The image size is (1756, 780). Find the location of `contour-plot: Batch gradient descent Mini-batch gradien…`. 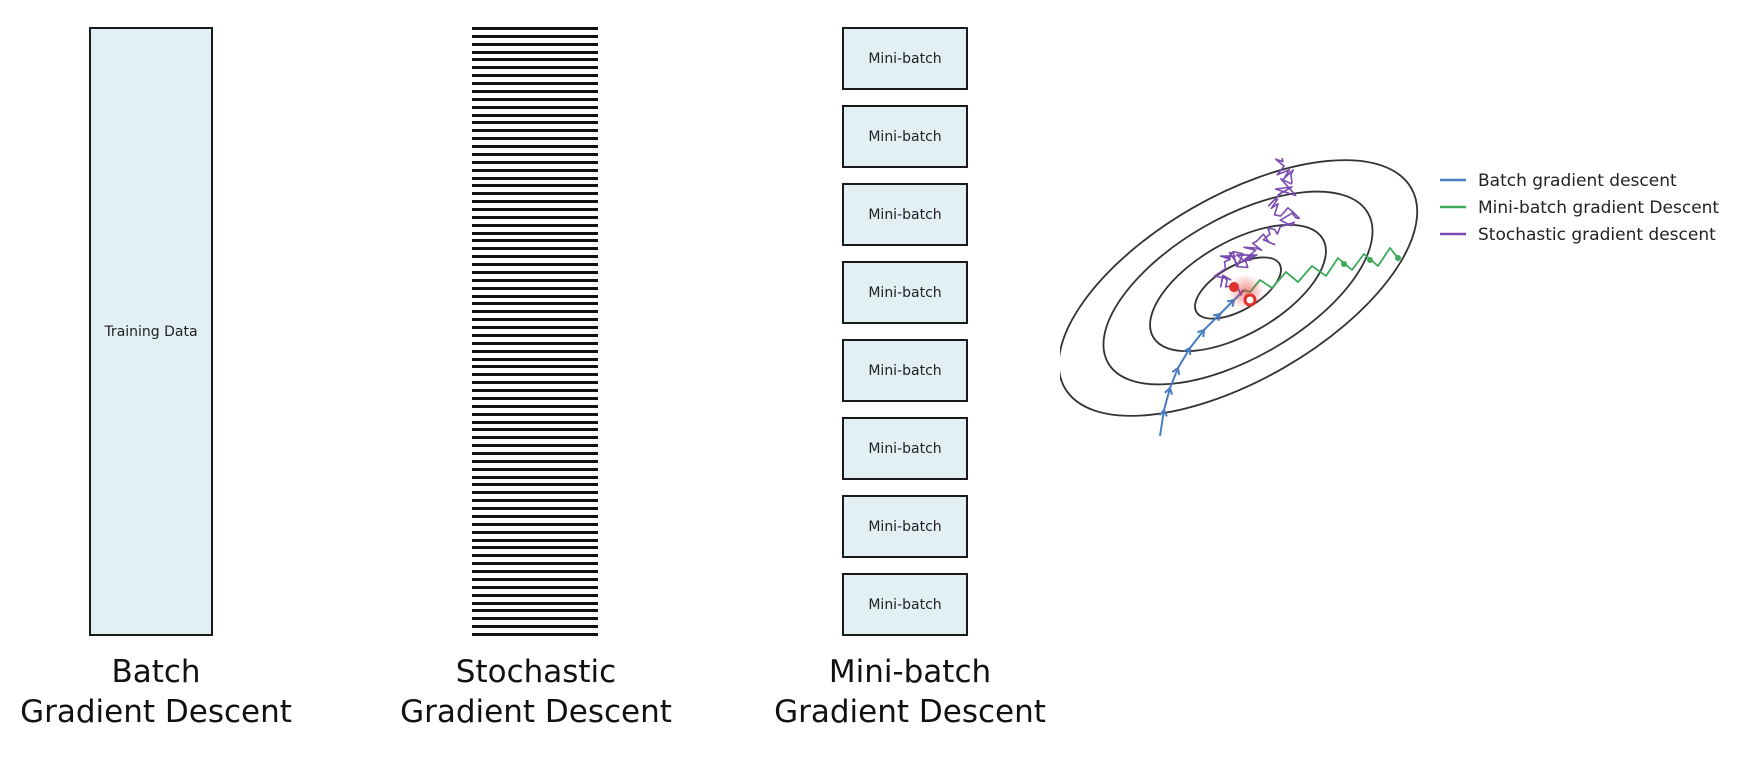

contour-plot: Batch gradient descent Mini-batch gradien… is located at coordinates (1389, 297).